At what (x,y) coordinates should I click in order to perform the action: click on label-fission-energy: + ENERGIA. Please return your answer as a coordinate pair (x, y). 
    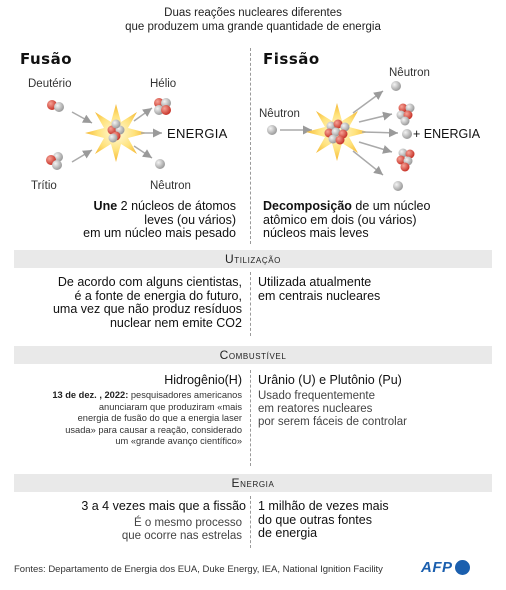
    Looking at the image, I should click on (447, 134).